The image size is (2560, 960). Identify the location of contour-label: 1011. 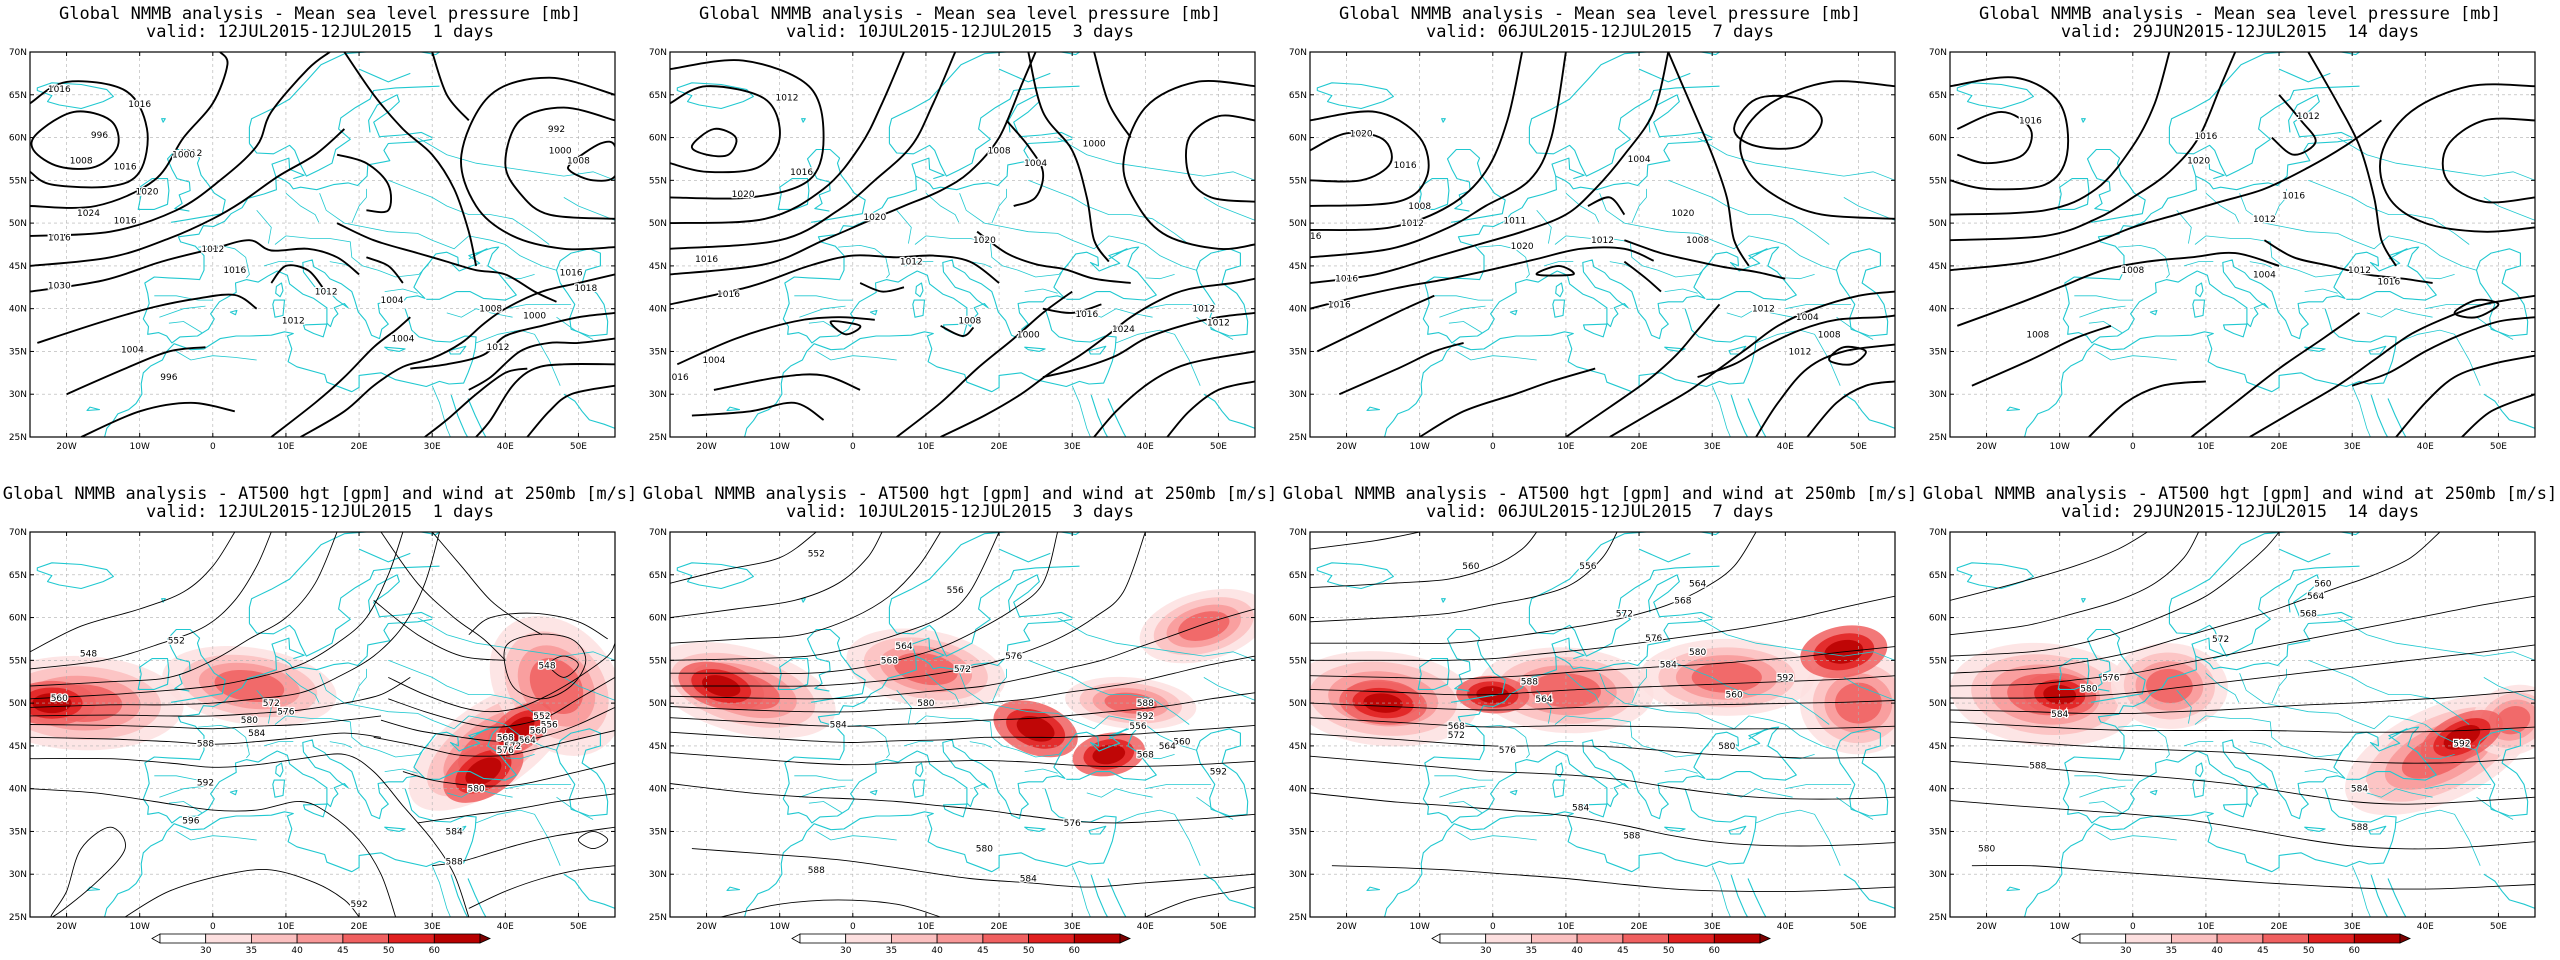
(1514, 222).